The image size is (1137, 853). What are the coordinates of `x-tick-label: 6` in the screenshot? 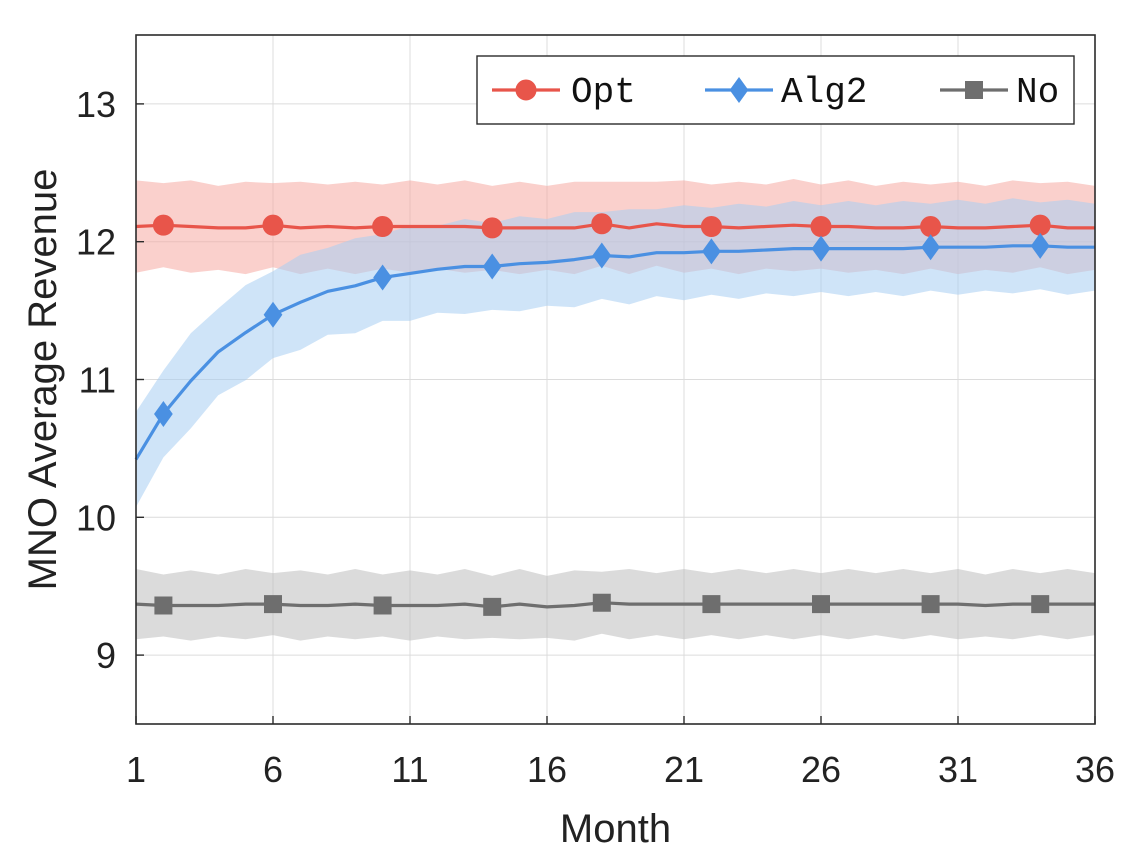 It's located at (273, 769).